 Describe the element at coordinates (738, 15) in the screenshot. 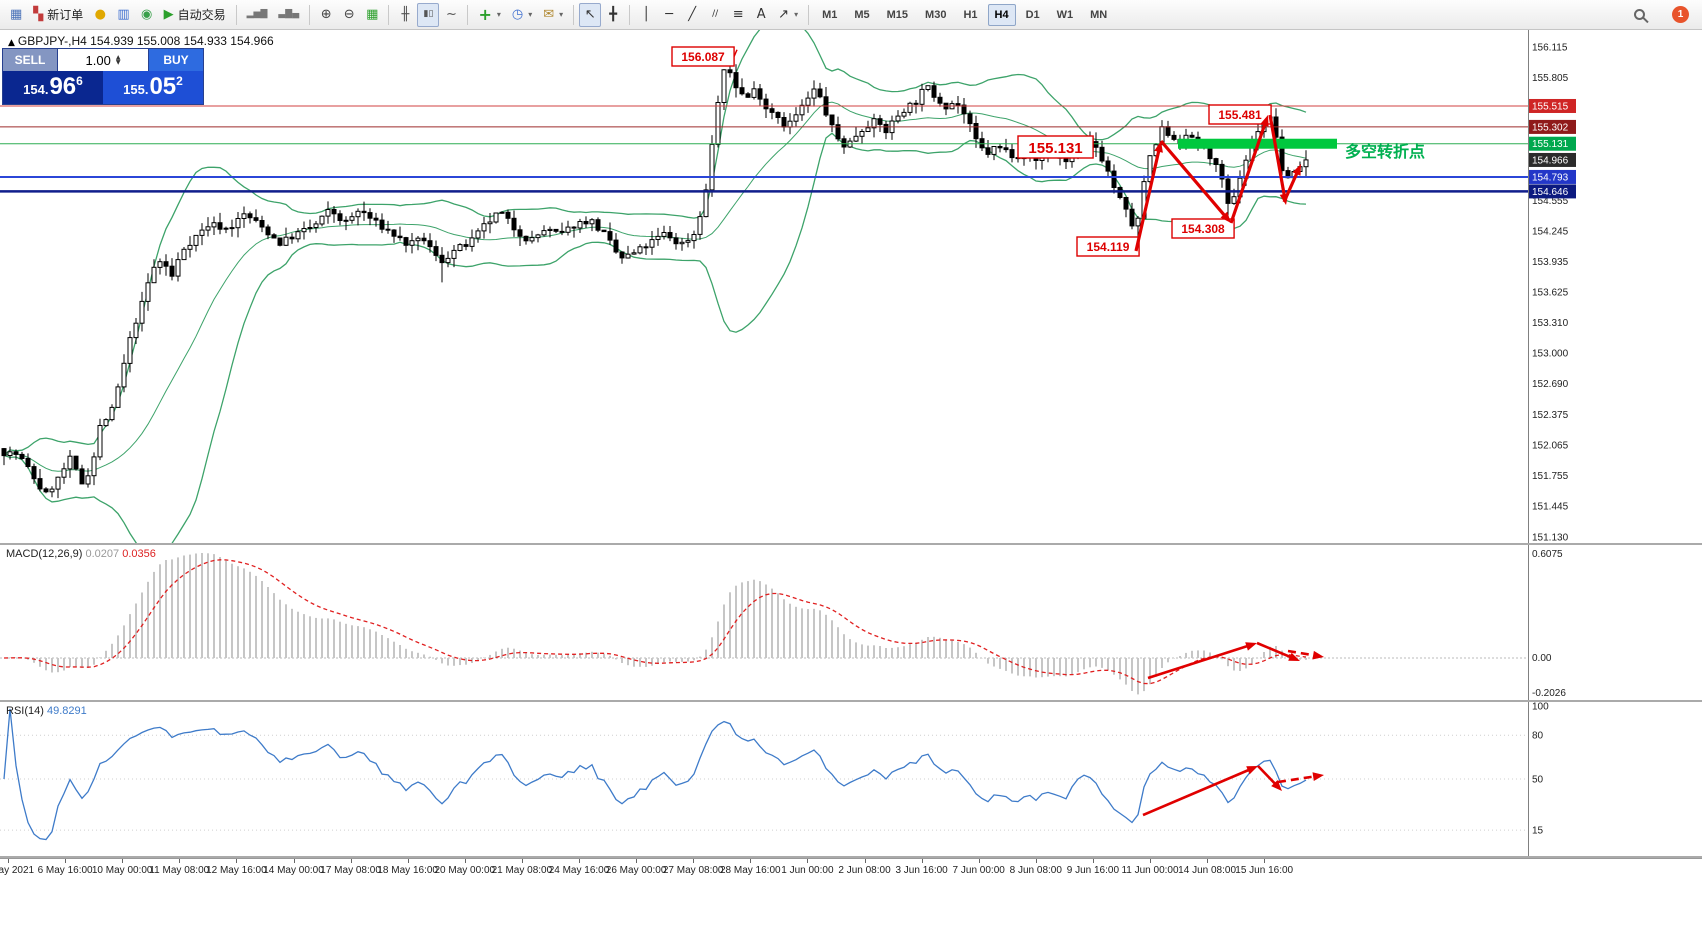

I see `fibonacci-icon: ≡` at that location.